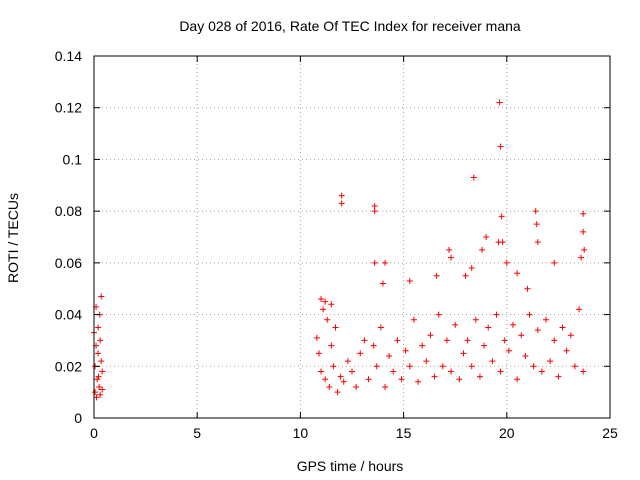 The image size is (640, 480). What do you see at coordinates (94, 433) in the screenshot?
I see `x-tick-label: 0` at bounding box center [94, 433].